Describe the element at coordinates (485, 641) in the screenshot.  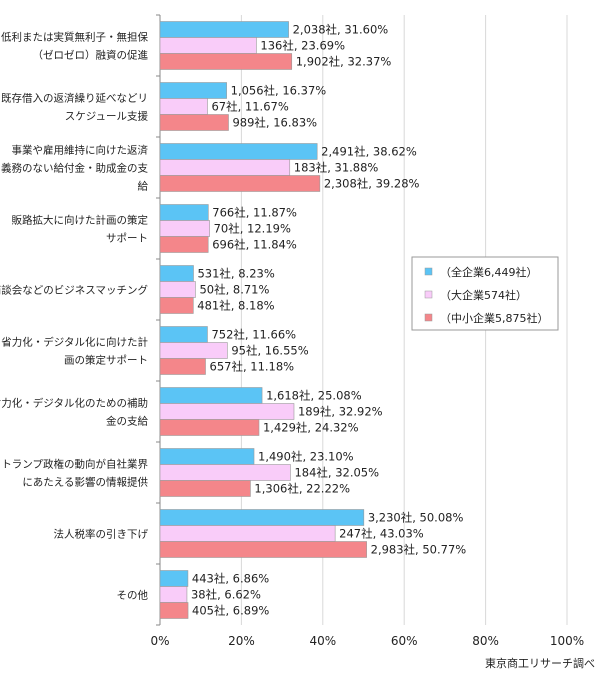
I see `x-tick-label: 80%` at that location.